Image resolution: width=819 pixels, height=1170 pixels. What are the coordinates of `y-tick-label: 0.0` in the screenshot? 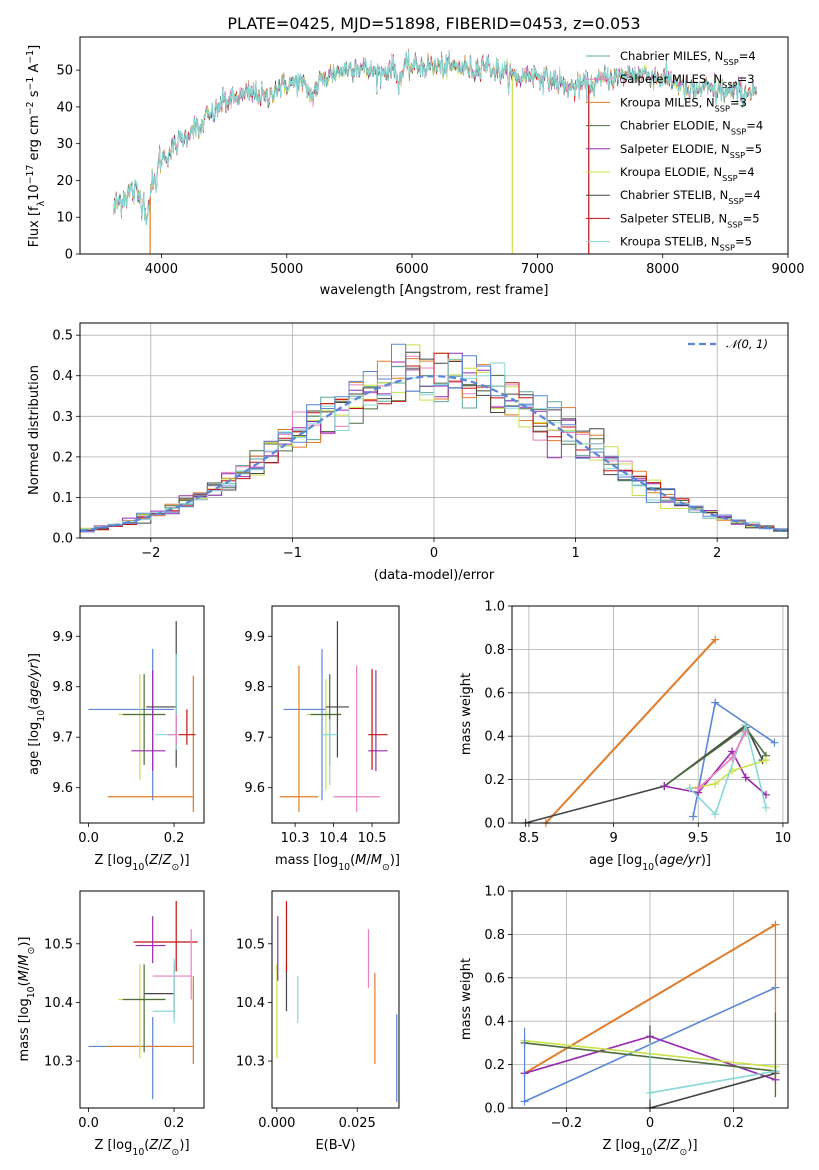 It's located at (494, 1109).